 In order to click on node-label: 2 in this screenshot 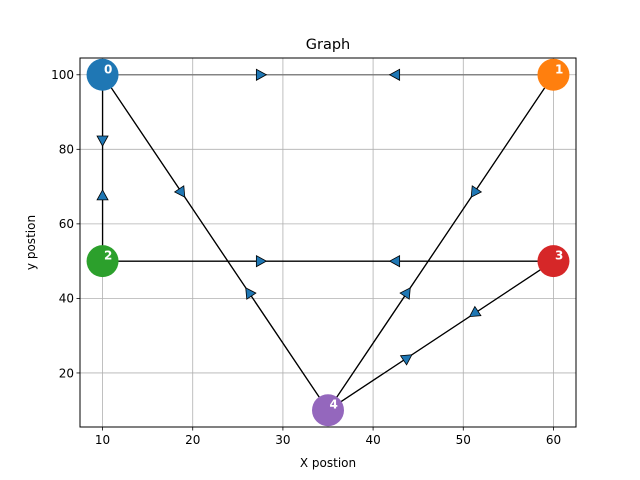, I will do `click(108, 256)`.